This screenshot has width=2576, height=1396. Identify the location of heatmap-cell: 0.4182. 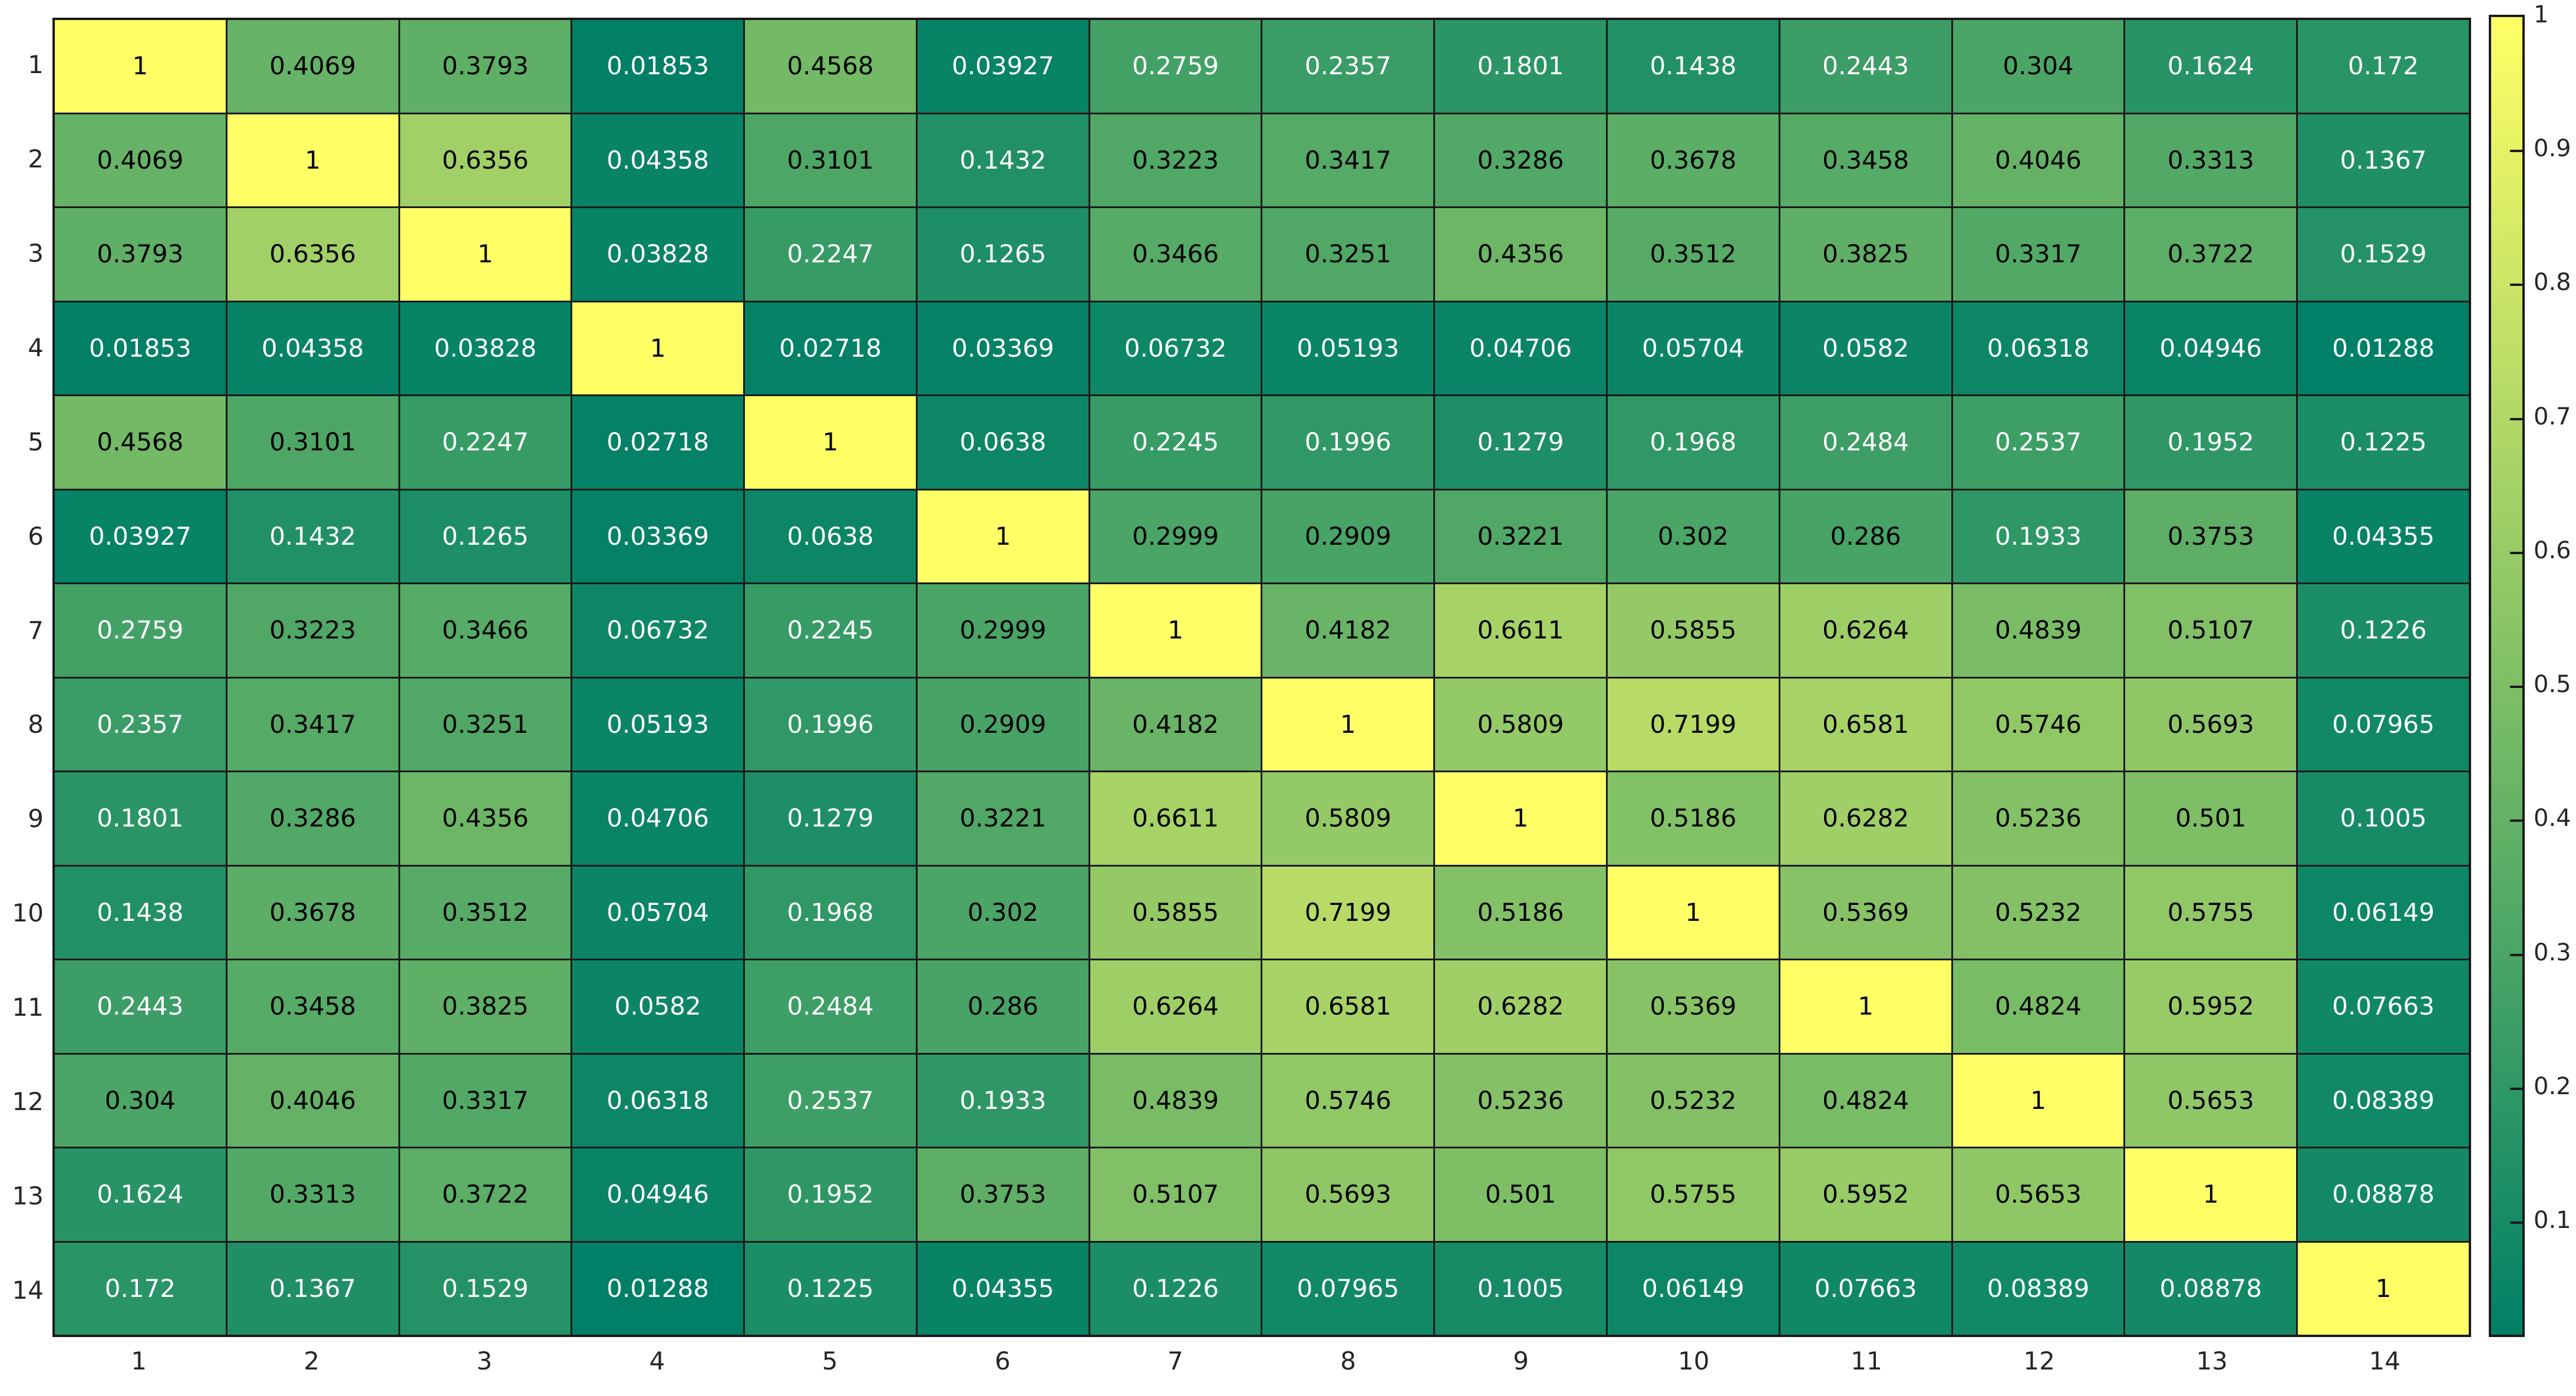
(1348, 630).